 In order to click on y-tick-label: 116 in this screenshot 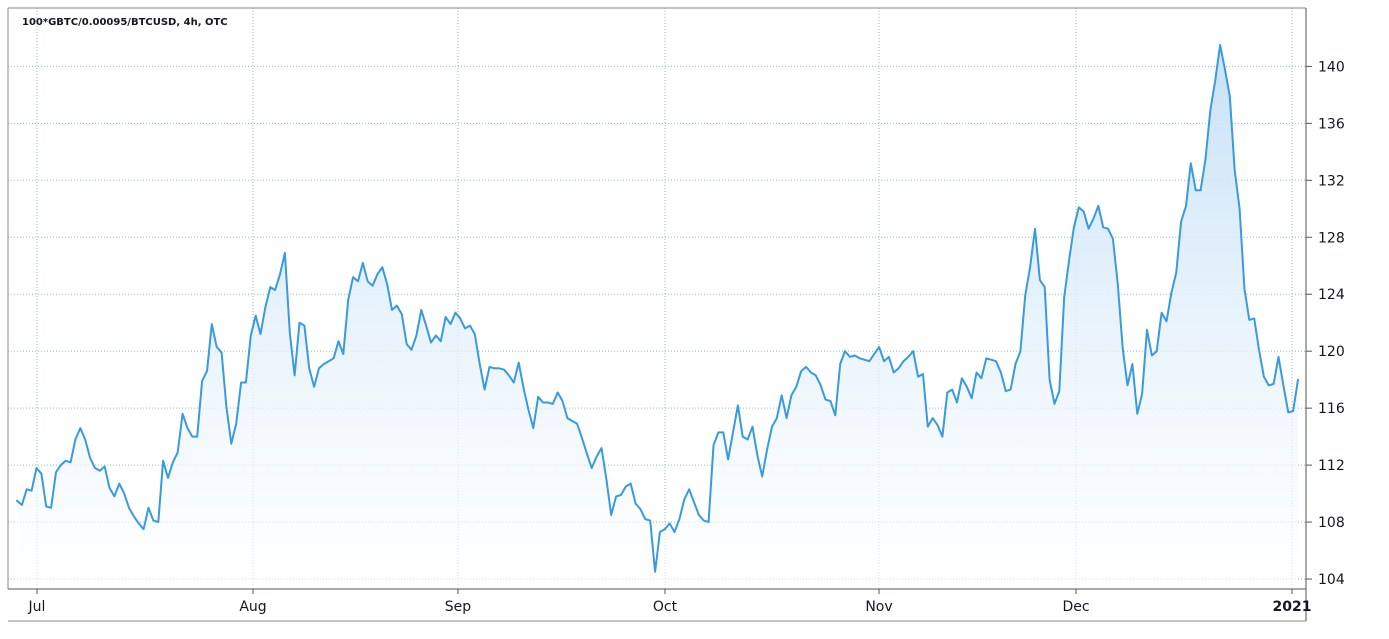, I will do `click(1331, 409)`.